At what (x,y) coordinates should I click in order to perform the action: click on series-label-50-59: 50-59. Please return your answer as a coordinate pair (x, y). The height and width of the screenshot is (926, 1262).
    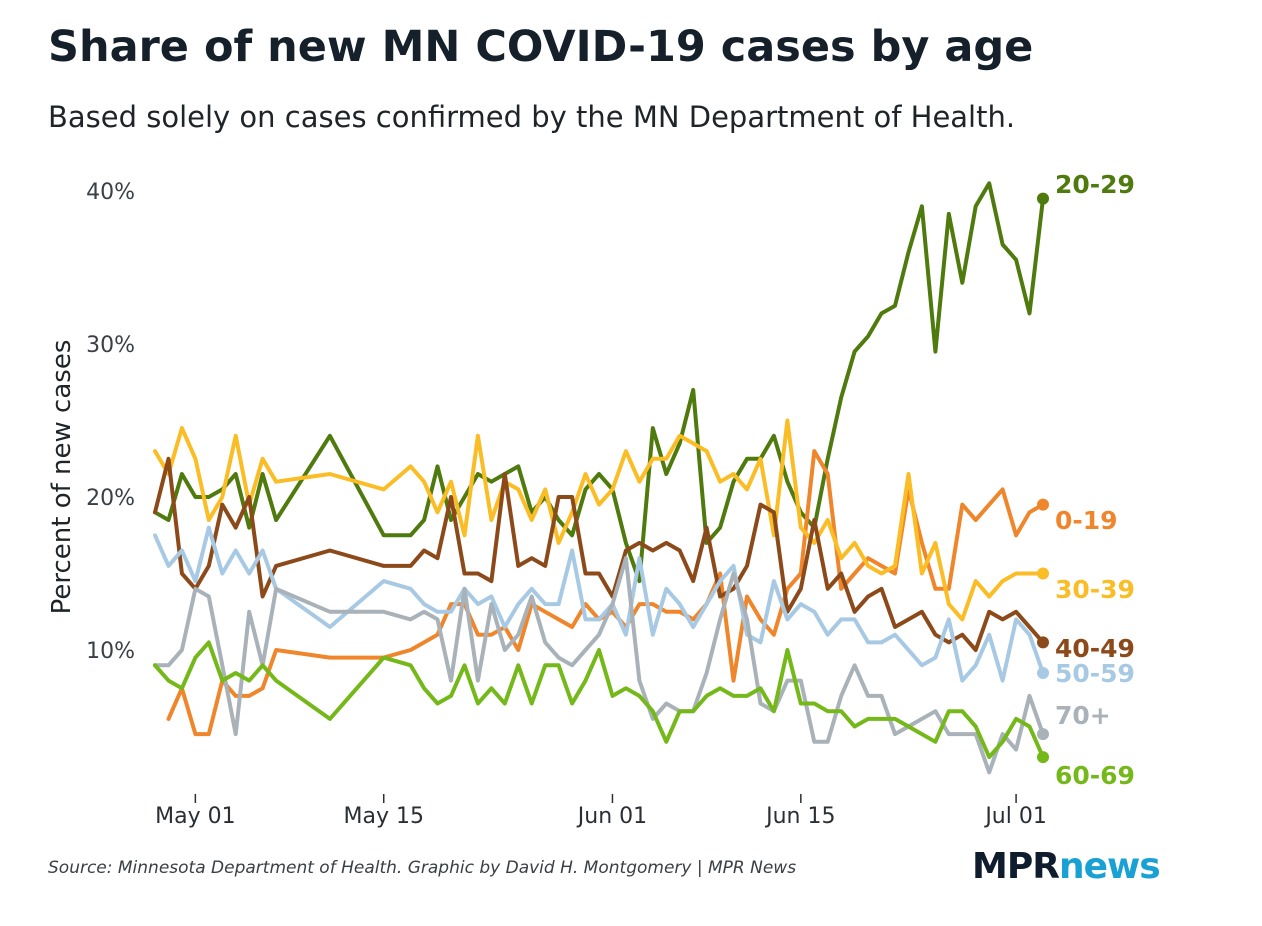
    Looking at the image, I should click on (1095, 673).